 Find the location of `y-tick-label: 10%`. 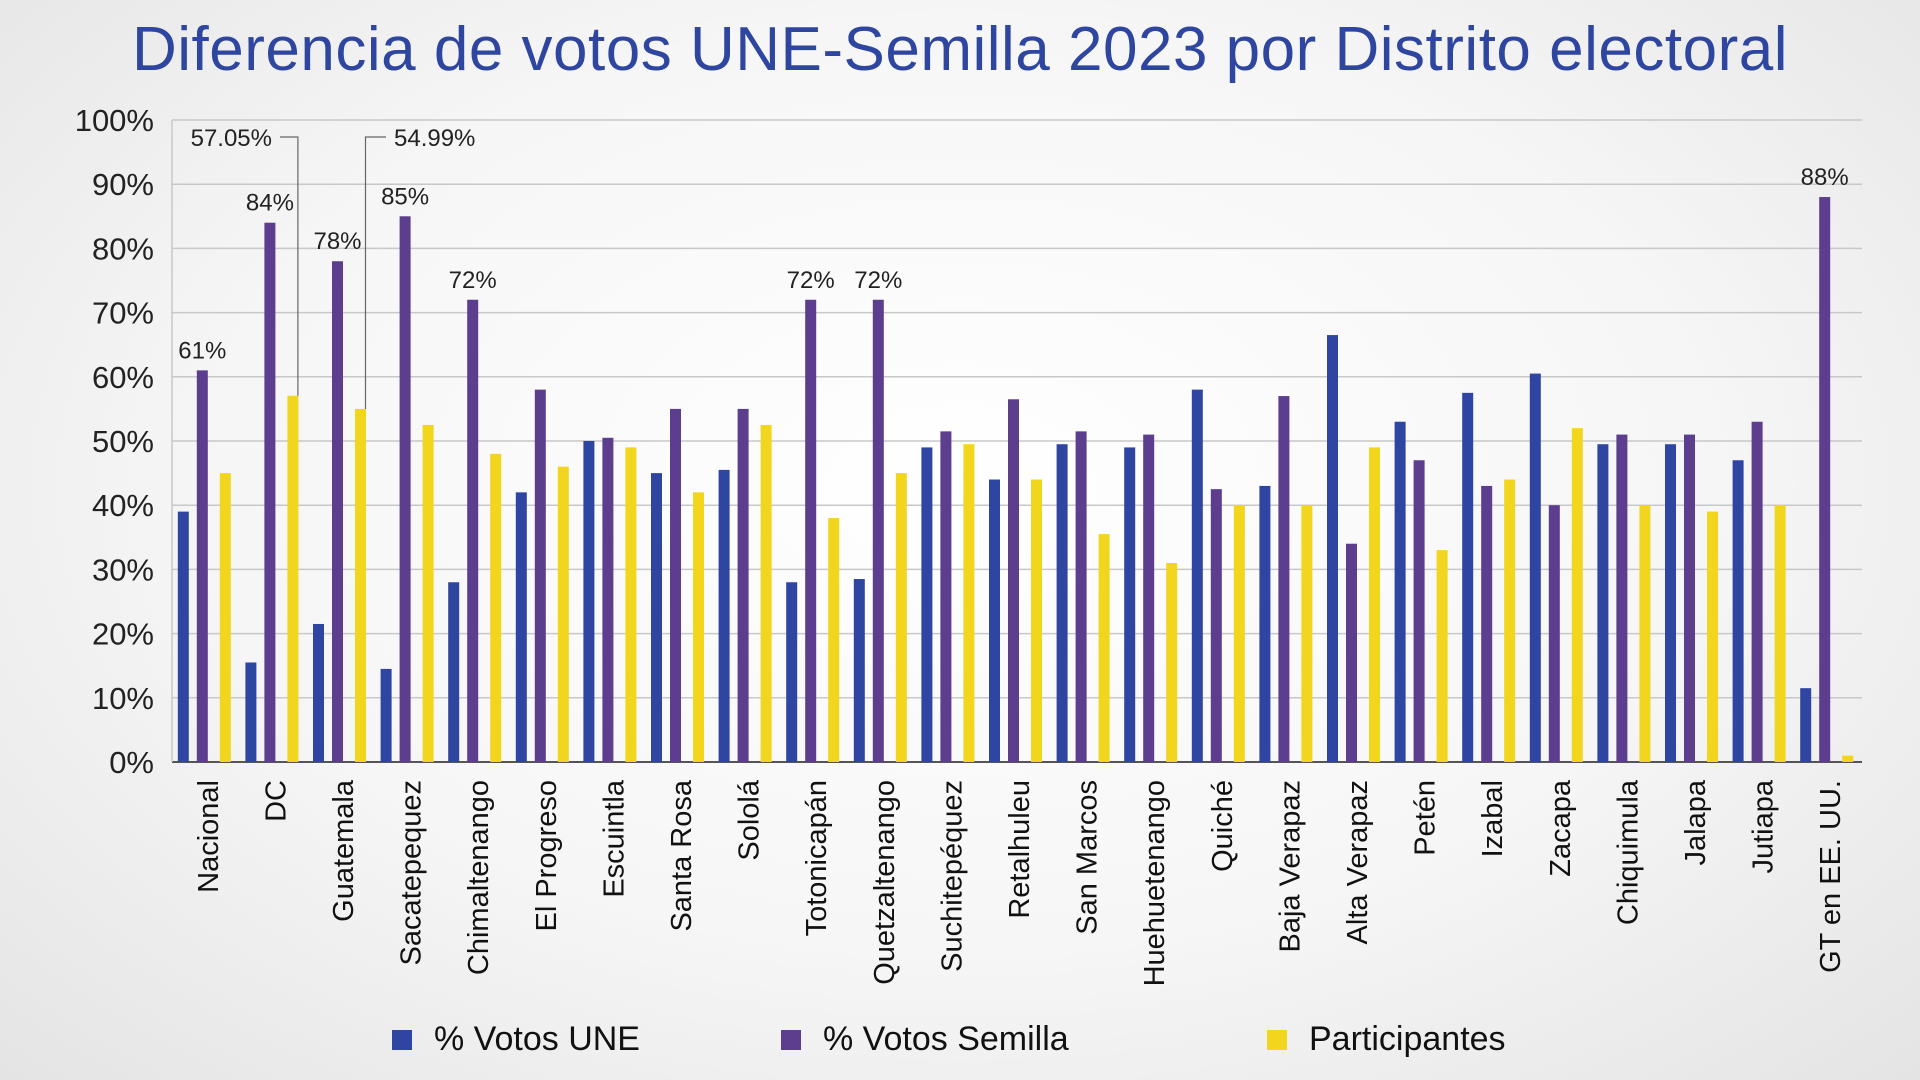

y-tick-label: 10% is located at coordinates (123, 698).